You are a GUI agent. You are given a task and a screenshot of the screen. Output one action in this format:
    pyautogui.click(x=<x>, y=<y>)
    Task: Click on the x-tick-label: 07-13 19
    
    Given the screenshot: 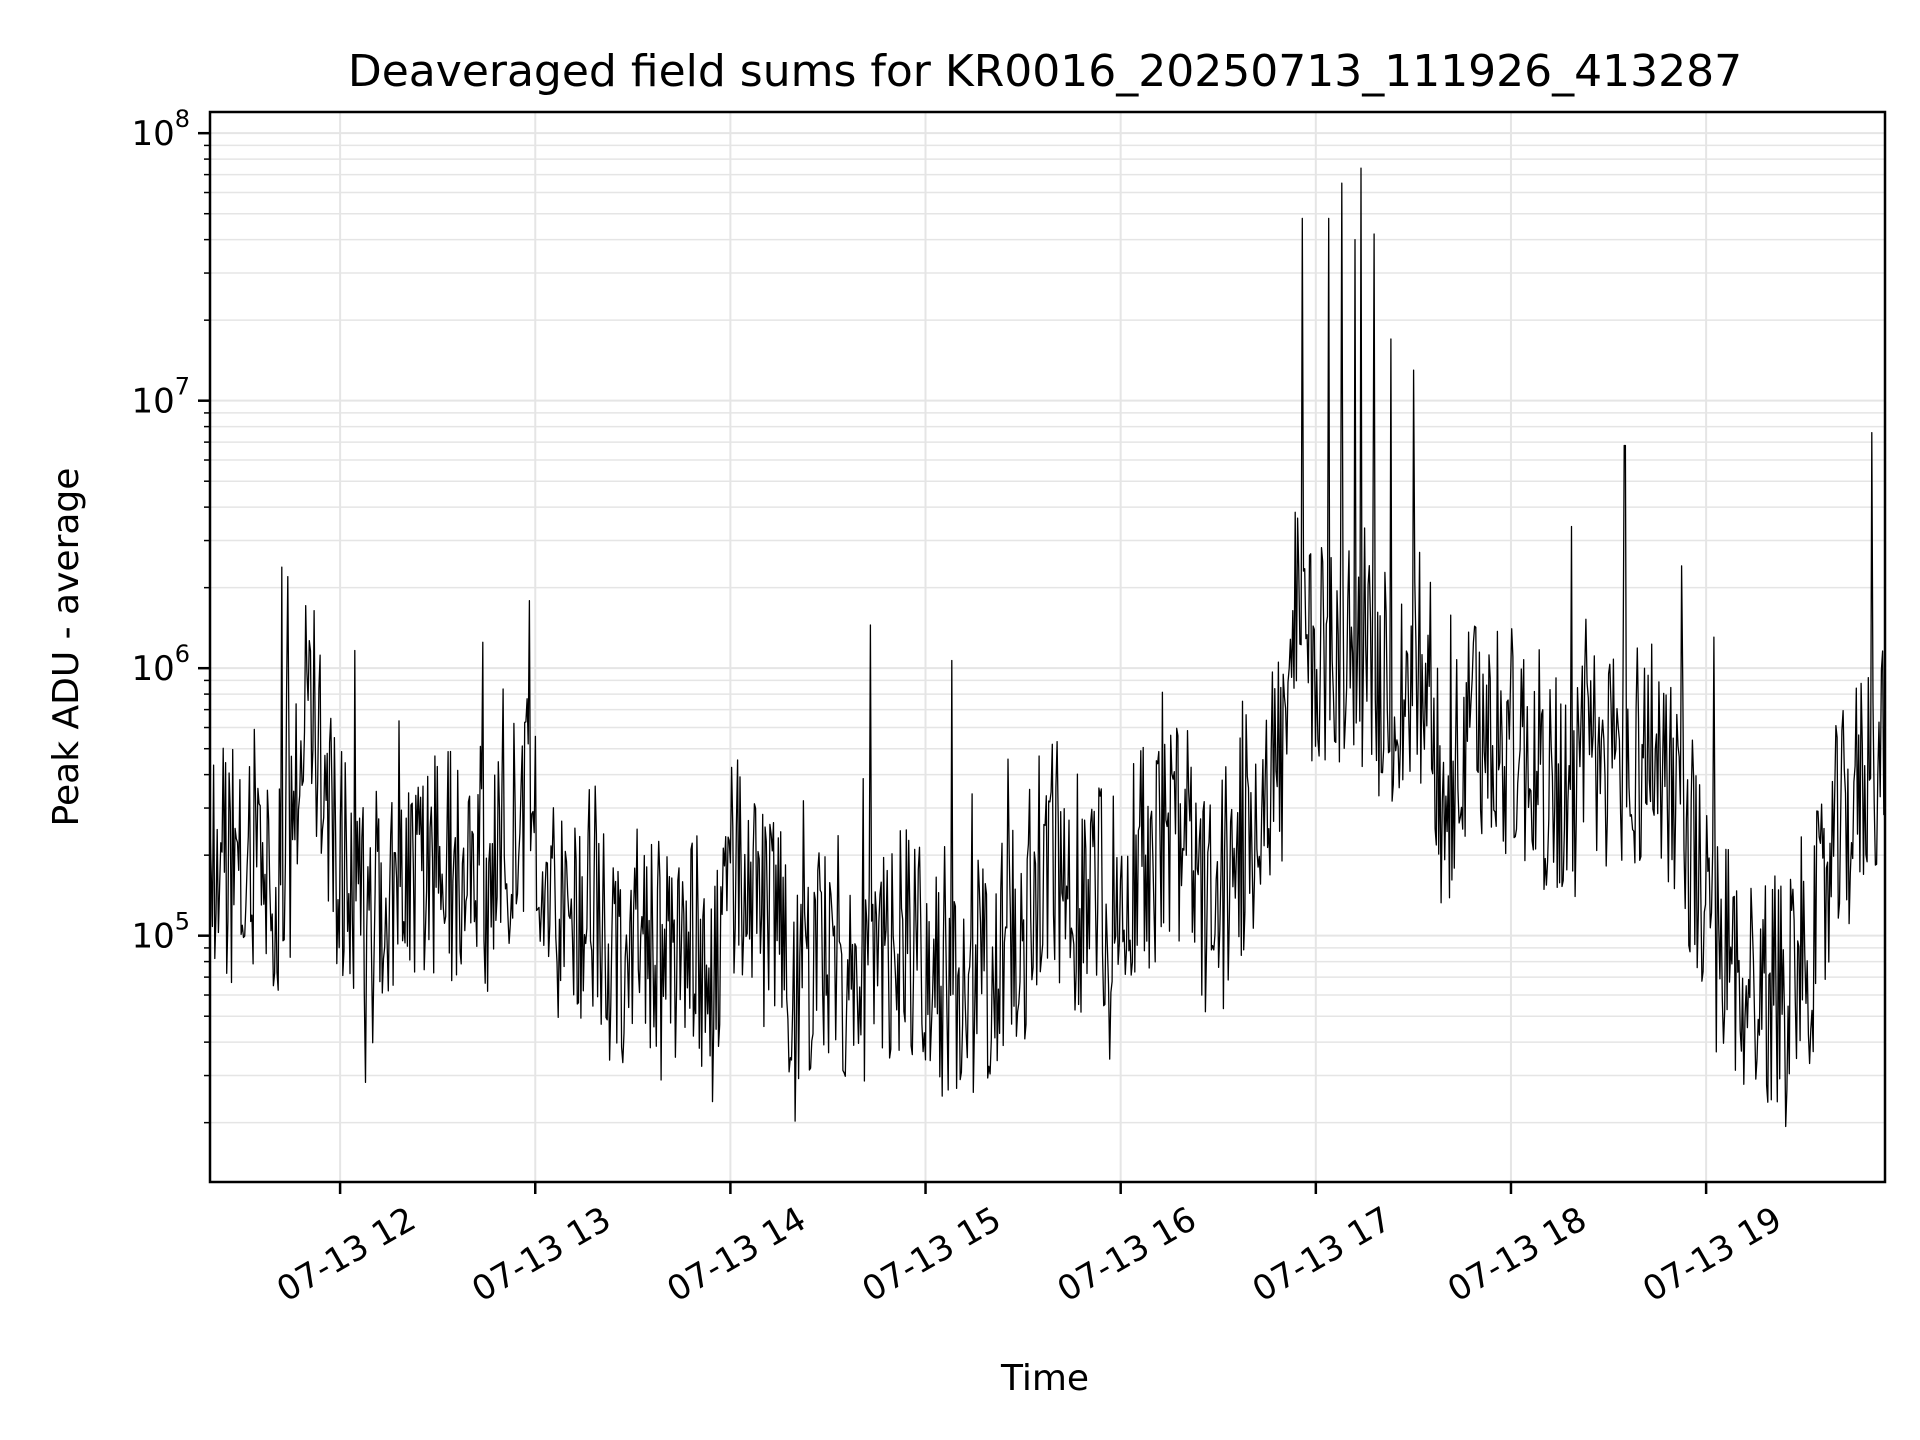 What is the action you would take?
    pyautogui.click(x=1712, y=1254)
    